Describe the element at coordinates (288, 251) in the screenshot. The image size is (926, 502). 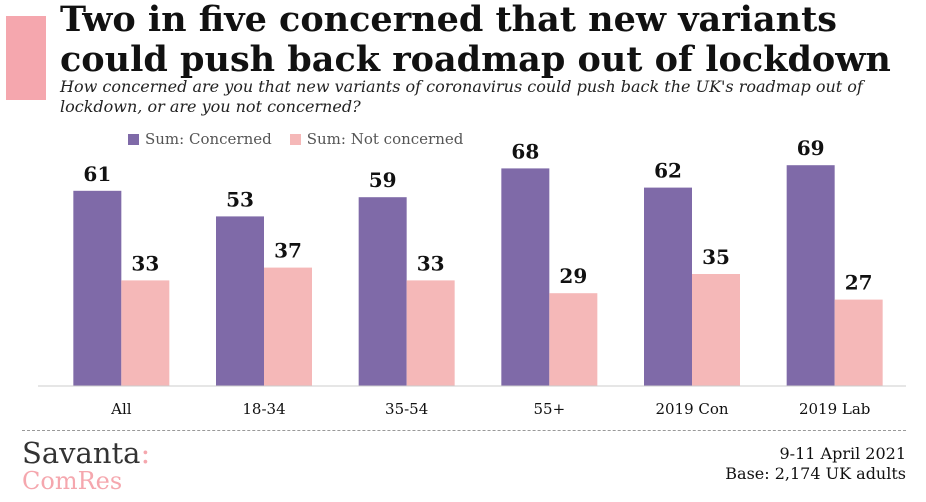
I see `data-label-not-concerned-1: 37` at that location.